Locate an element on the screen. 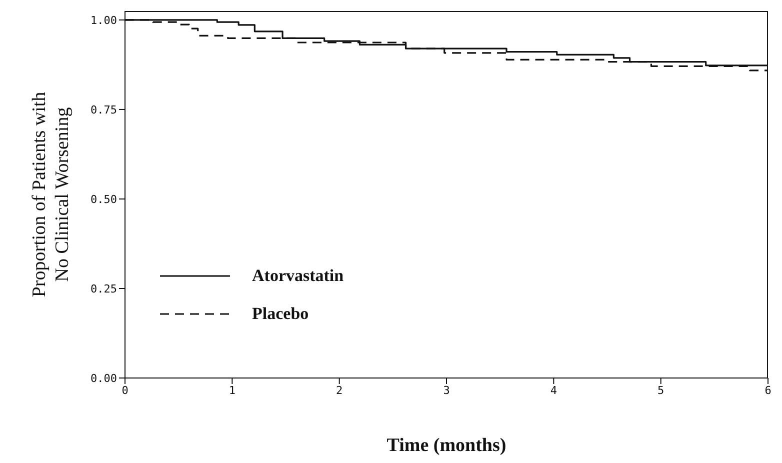 The image size is (782, 463). y-tick-label: 0.75 is located at coordinates (103, 109).